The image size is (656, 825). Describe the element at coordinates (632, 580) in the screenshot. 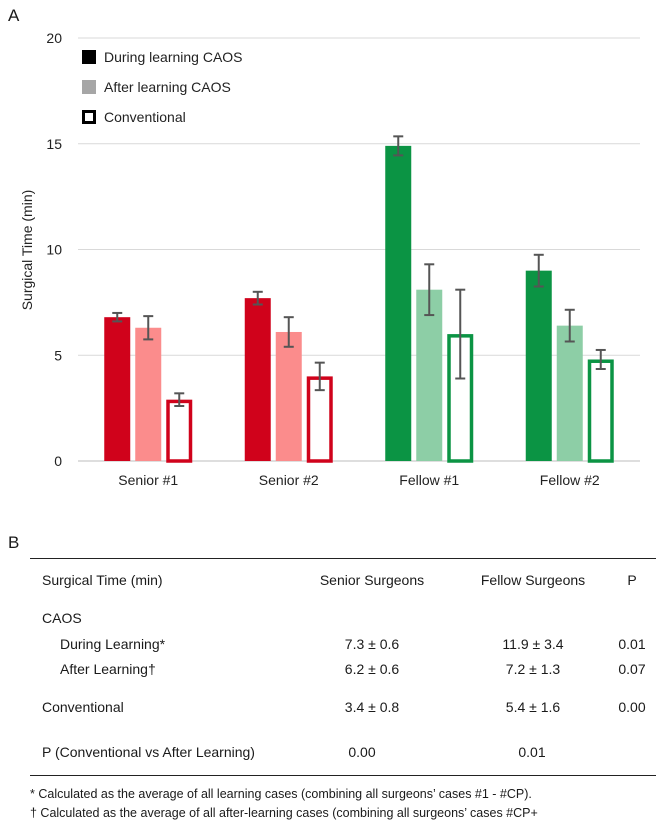

I see `table-header-p: P` at that location.